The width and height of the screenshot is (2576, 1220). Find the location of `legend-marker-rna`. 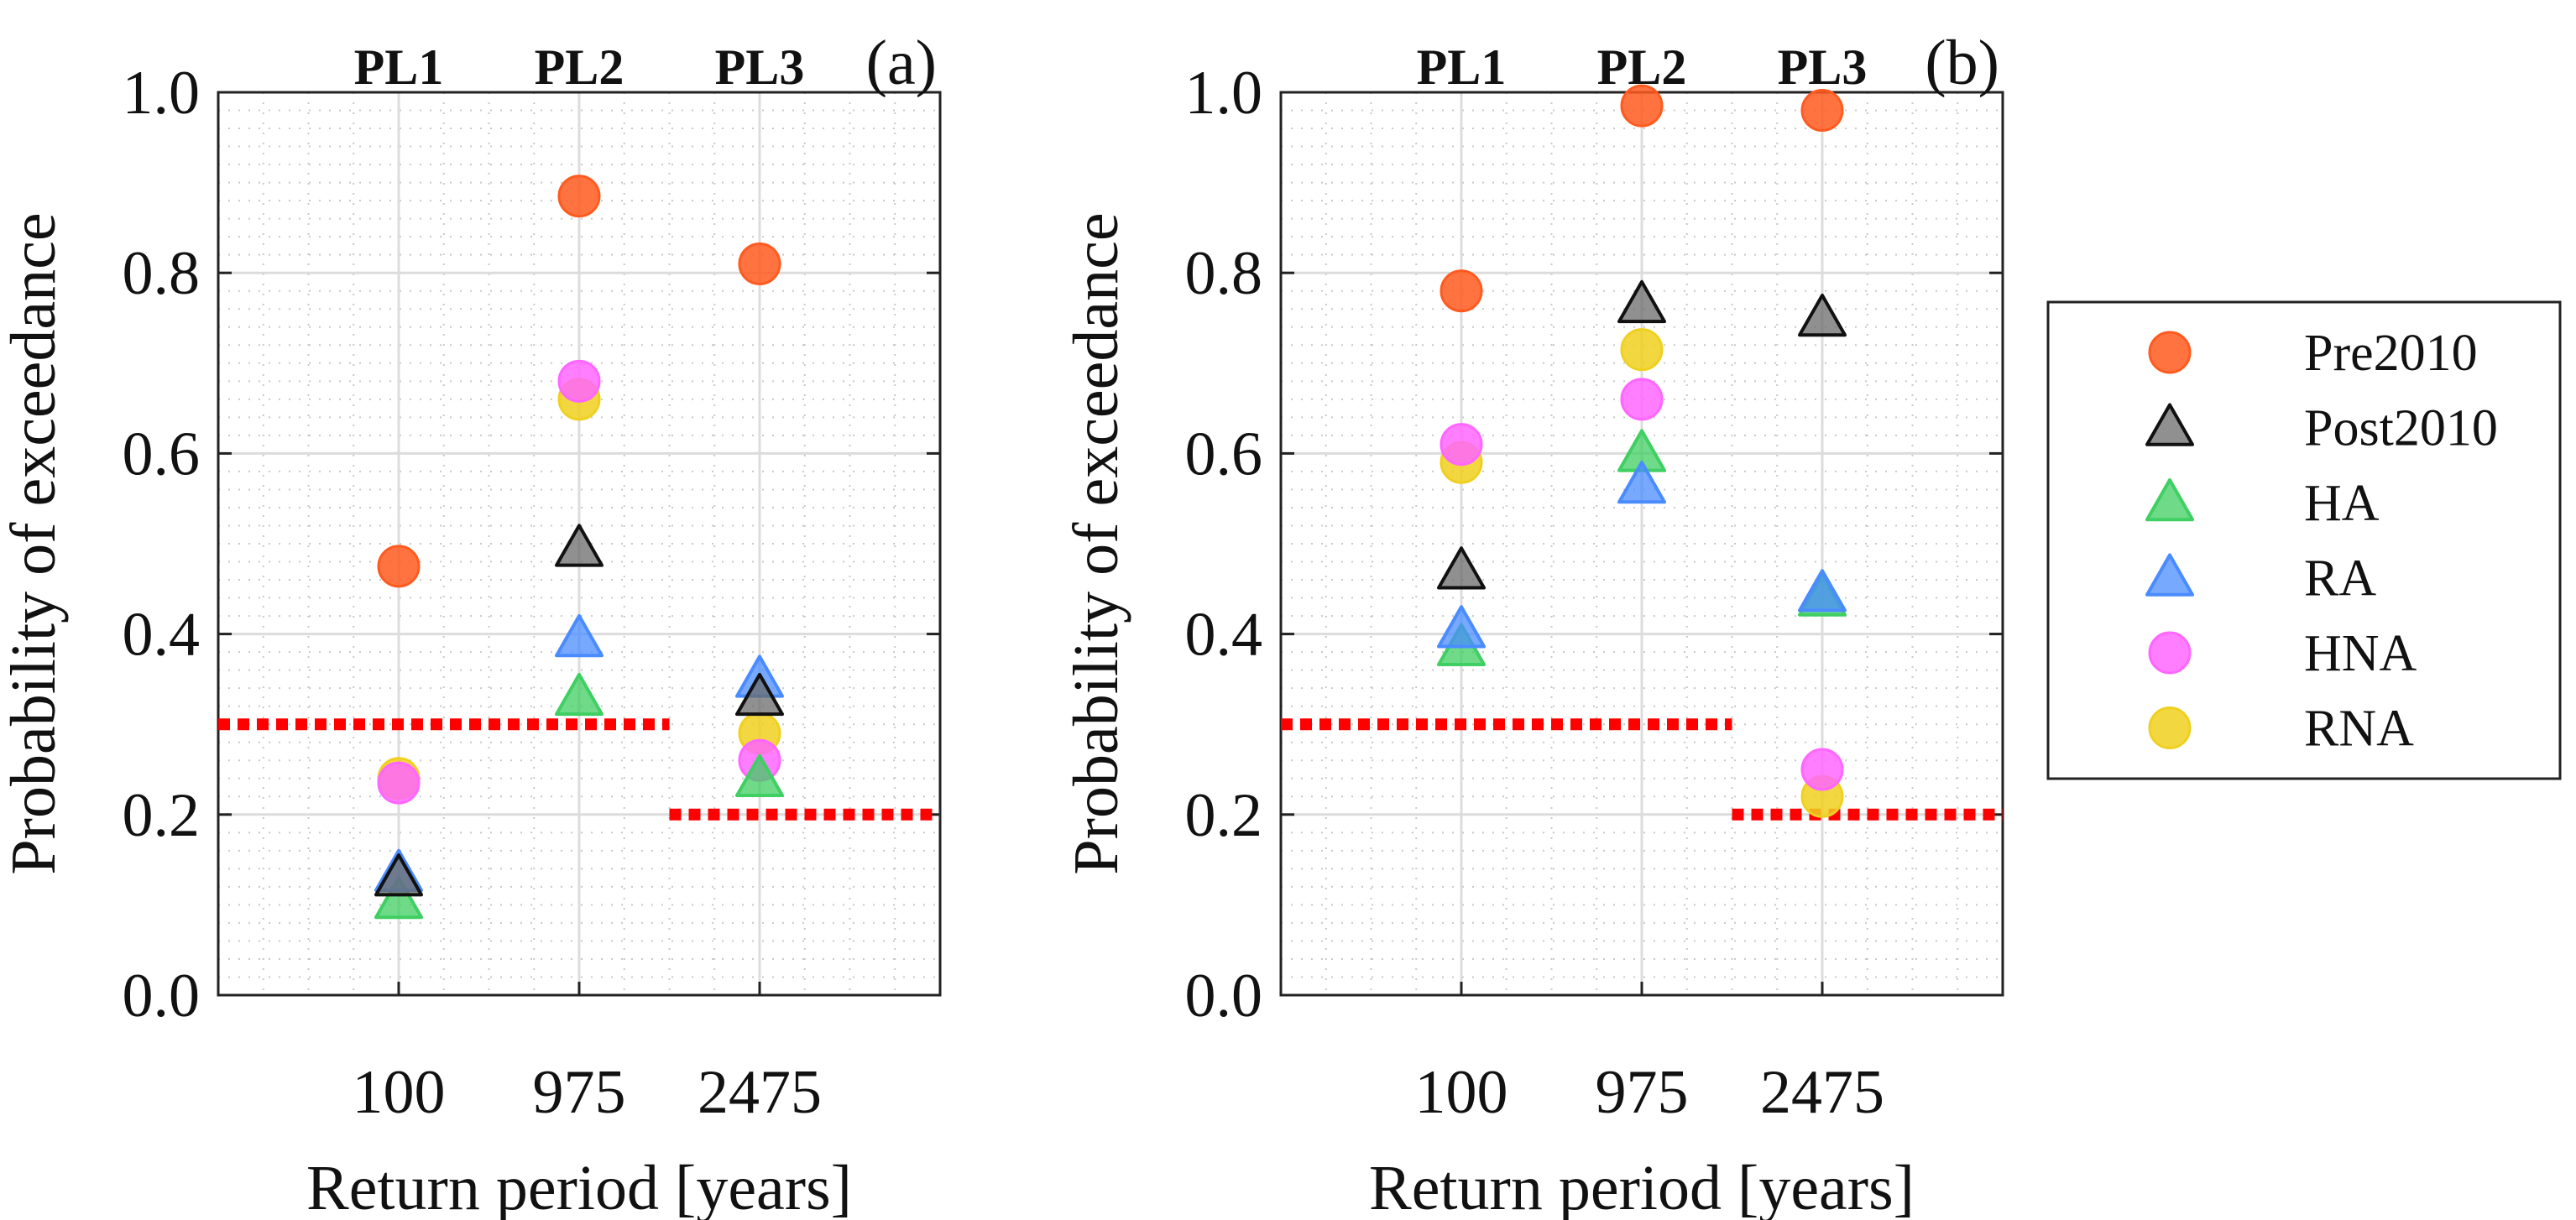

legend-marker-rna is located at coordinates (2170, 728).